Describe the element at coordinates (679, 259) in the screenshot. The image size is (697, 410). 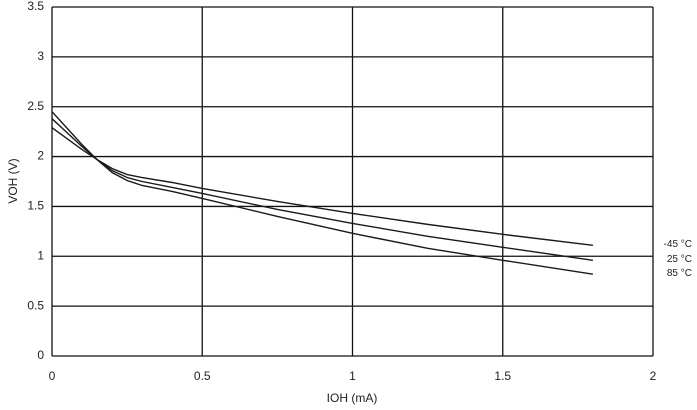
I see `legend-label: 25 °C` at that location.